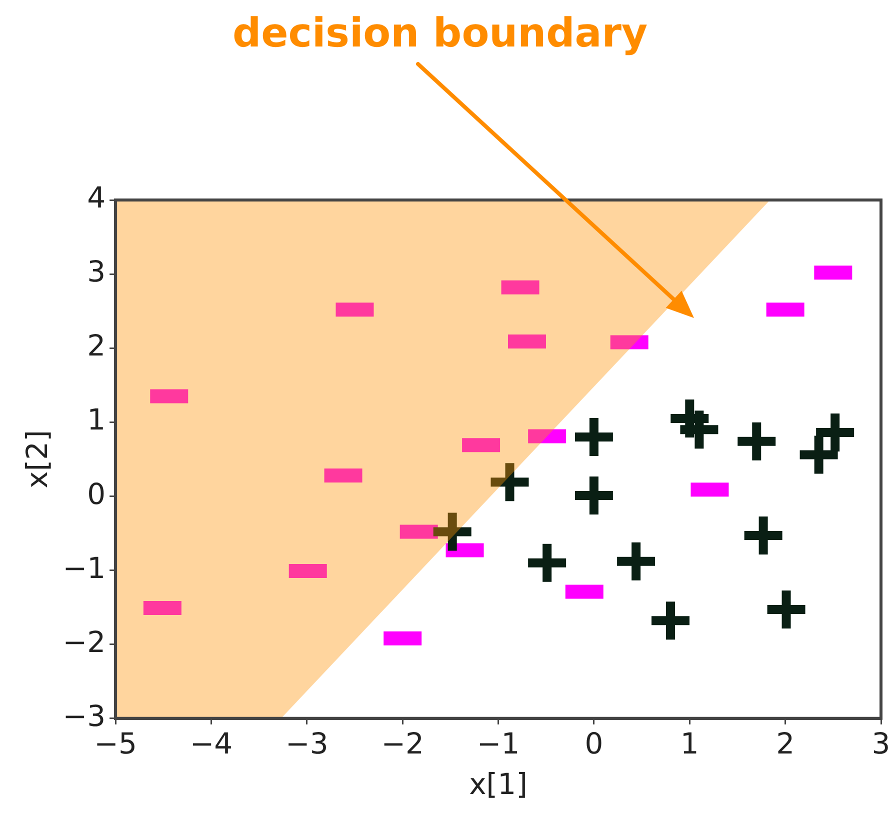  Describe the element at coordinates (689, 743) in the screenshot. I see `x-tick-label: 1` at that location.